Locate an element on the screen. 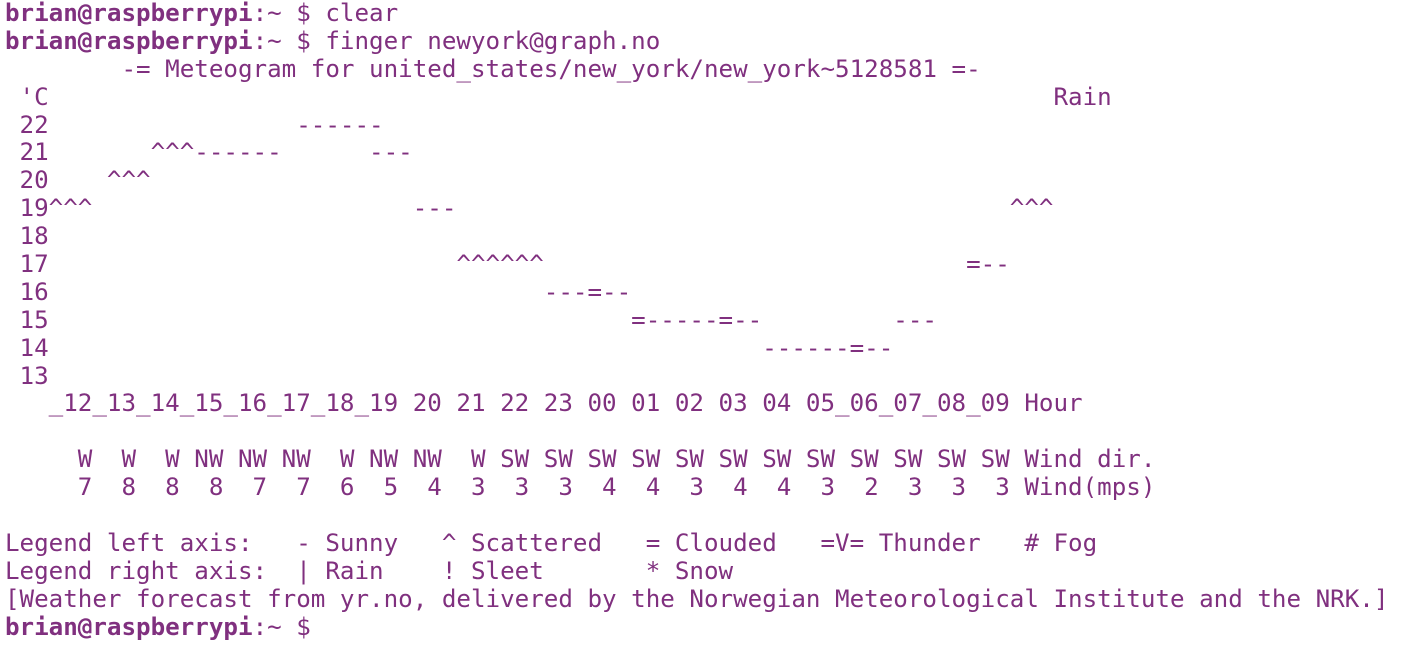 This screenshot has width=1425, height=665. meteogram-row-17: 17 ^^^^^^ =-- is located at coordinates (507, 264).